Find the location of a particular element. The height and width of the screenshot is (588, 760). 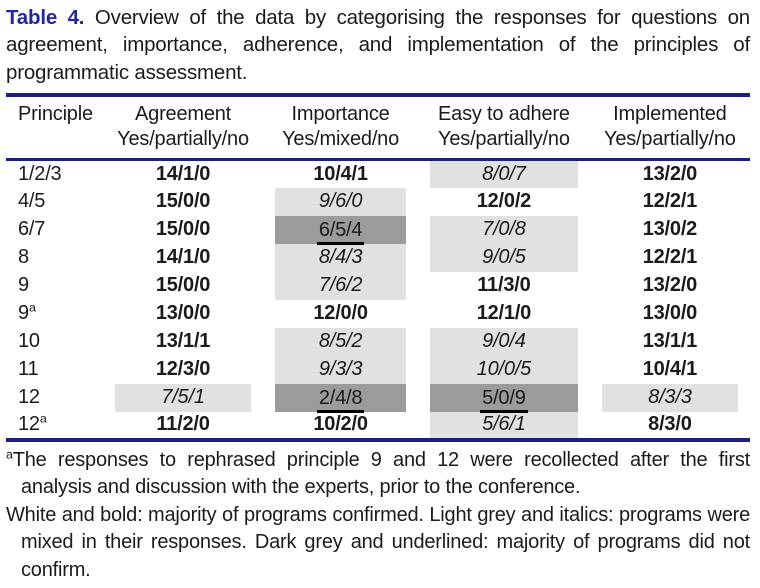

response-cell: 10/4/1 is located at coordinates (670, 370).